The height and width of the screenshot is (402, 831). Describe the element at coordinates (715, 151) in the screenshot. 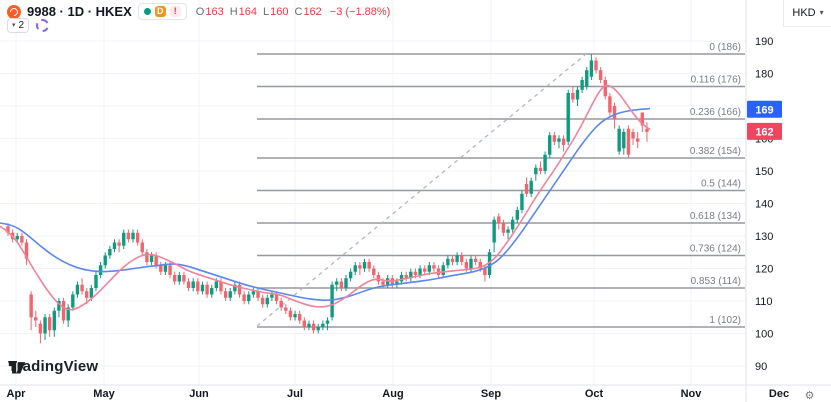

I see `svg-text: 0.382 (154)` at that location.